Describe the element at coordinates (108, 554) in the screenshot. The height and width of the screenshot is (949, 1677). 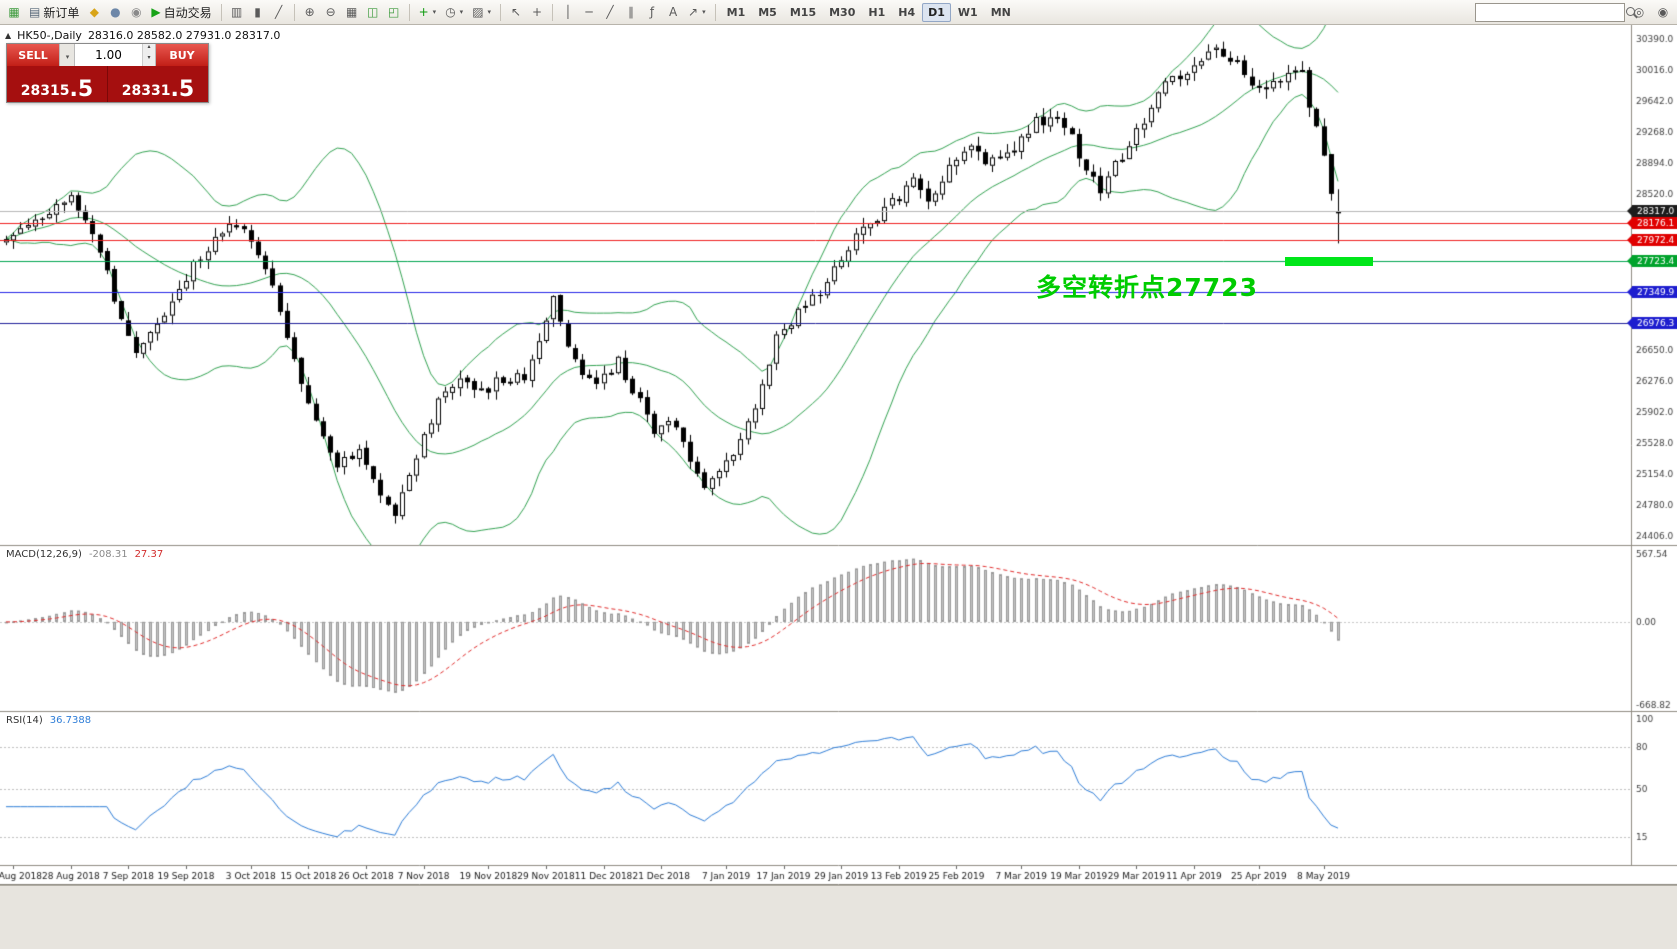
I see `macd-value: -208.31` at that location.